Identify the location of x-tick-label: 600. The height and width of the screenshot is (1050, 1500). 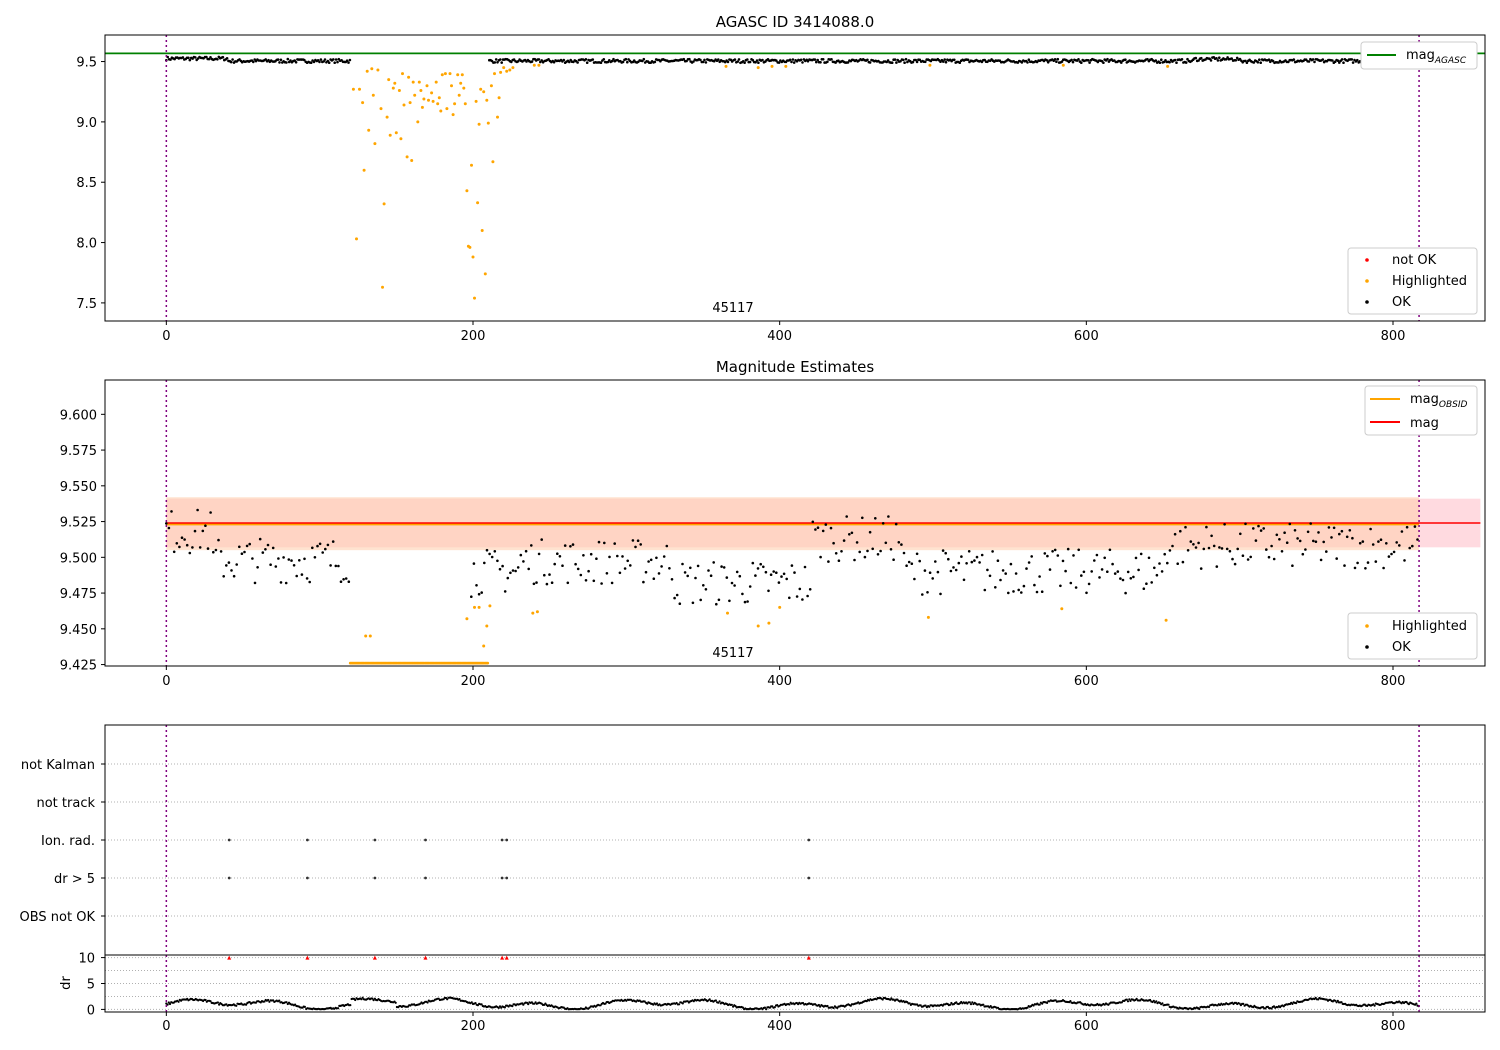
(1086, 681).